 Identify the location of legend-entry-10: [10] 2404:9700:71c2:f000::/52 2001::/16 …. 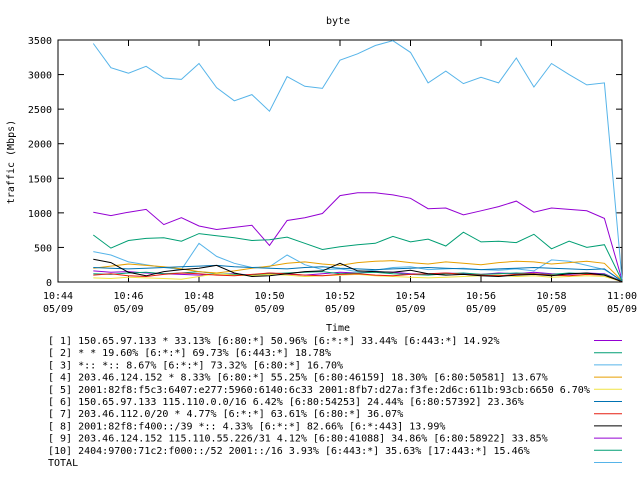
(289, 451).